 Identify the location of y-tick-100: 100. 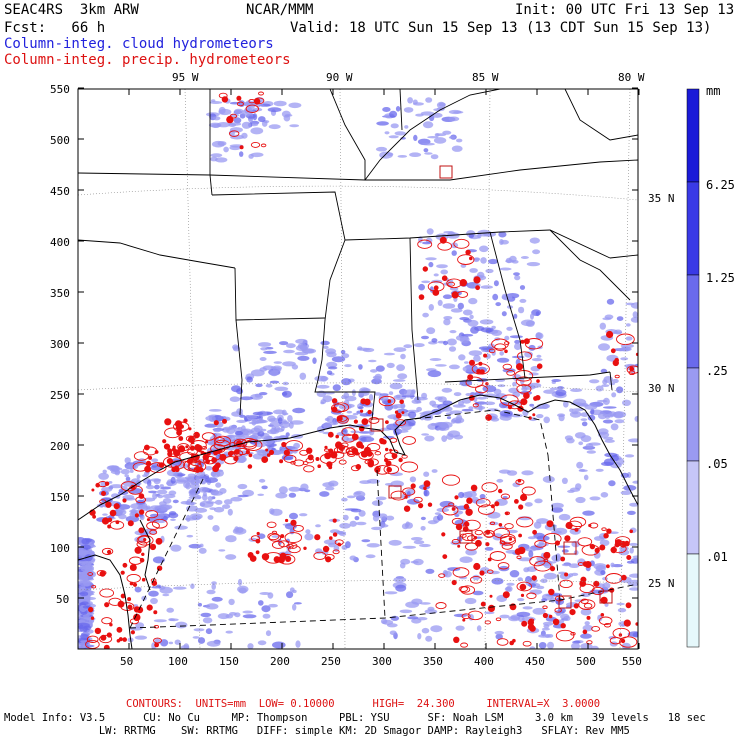
(60, 548).